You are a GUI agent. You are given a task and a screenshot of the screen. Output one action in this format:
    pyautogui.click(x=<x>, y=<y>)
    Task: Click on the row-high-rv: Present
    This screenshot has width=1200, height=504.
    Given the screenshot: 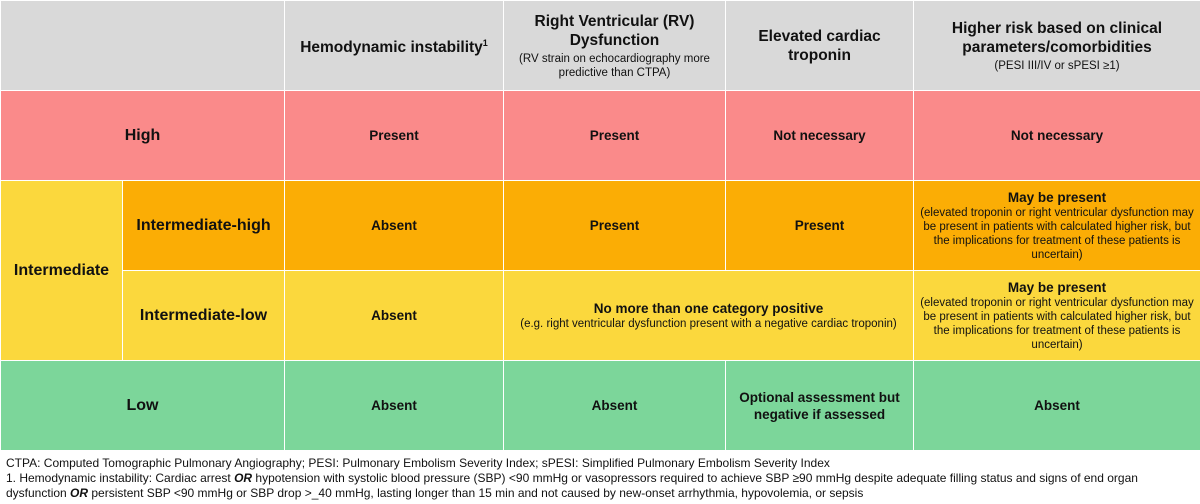 What is the action you would take?
    pyautogui.click(x=614, y=135)
    